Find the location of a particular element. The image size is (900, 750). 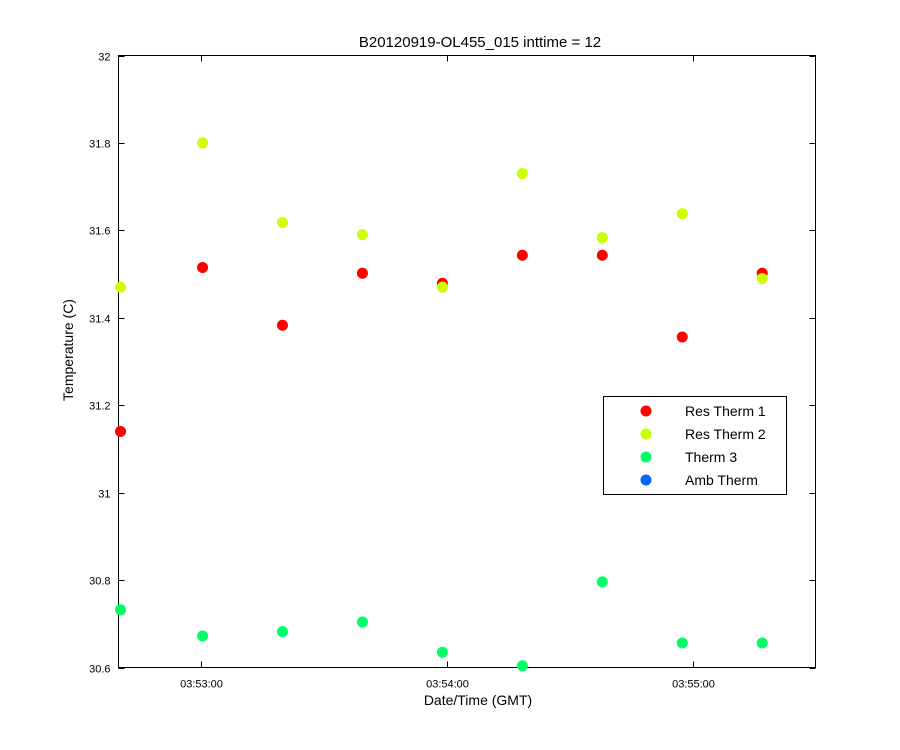

legend-label: Therm 3 is located at coordinates (711, 457).